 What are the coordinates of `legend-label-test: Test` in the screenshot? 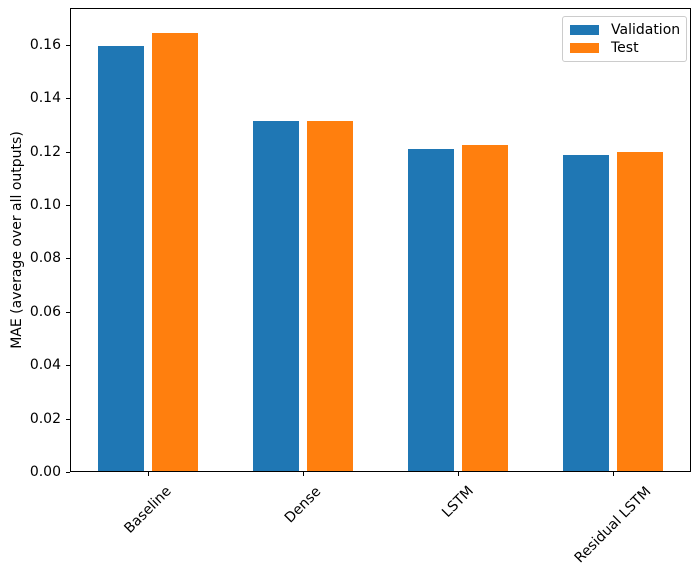 It's located at (625, 48).